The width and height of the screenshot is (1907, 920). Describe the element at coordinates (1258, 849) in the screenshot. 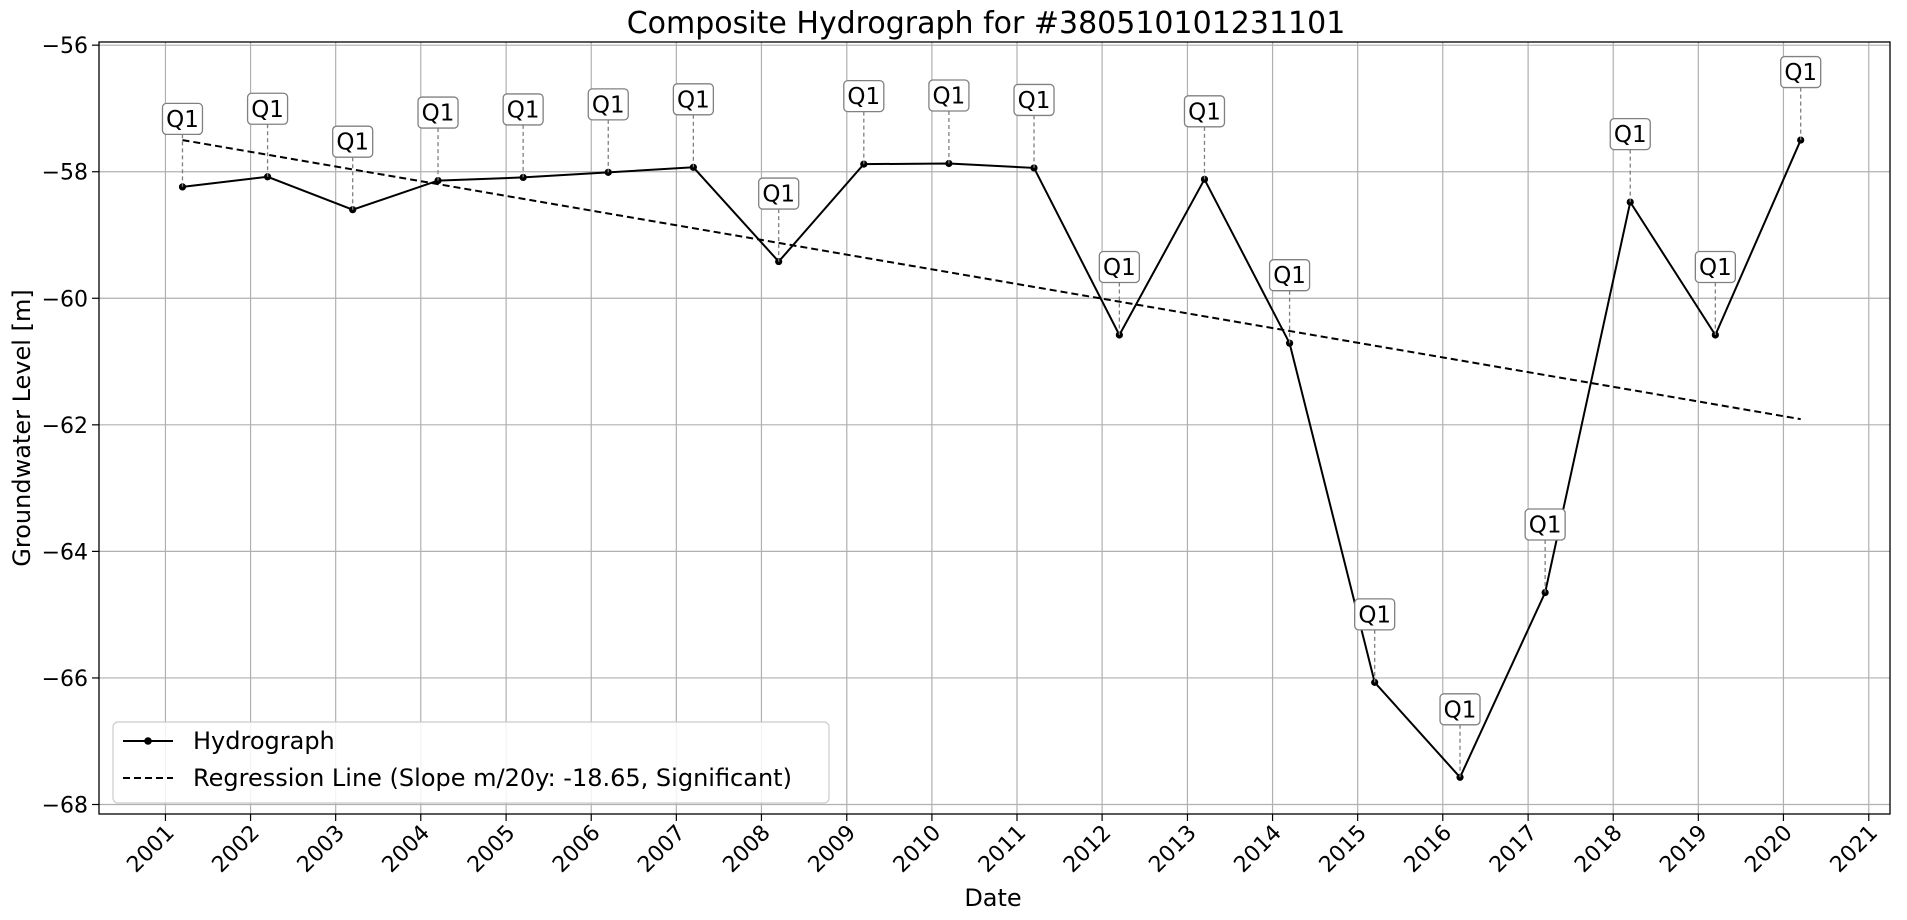

I see `x-tick-label: 2014` at that location.